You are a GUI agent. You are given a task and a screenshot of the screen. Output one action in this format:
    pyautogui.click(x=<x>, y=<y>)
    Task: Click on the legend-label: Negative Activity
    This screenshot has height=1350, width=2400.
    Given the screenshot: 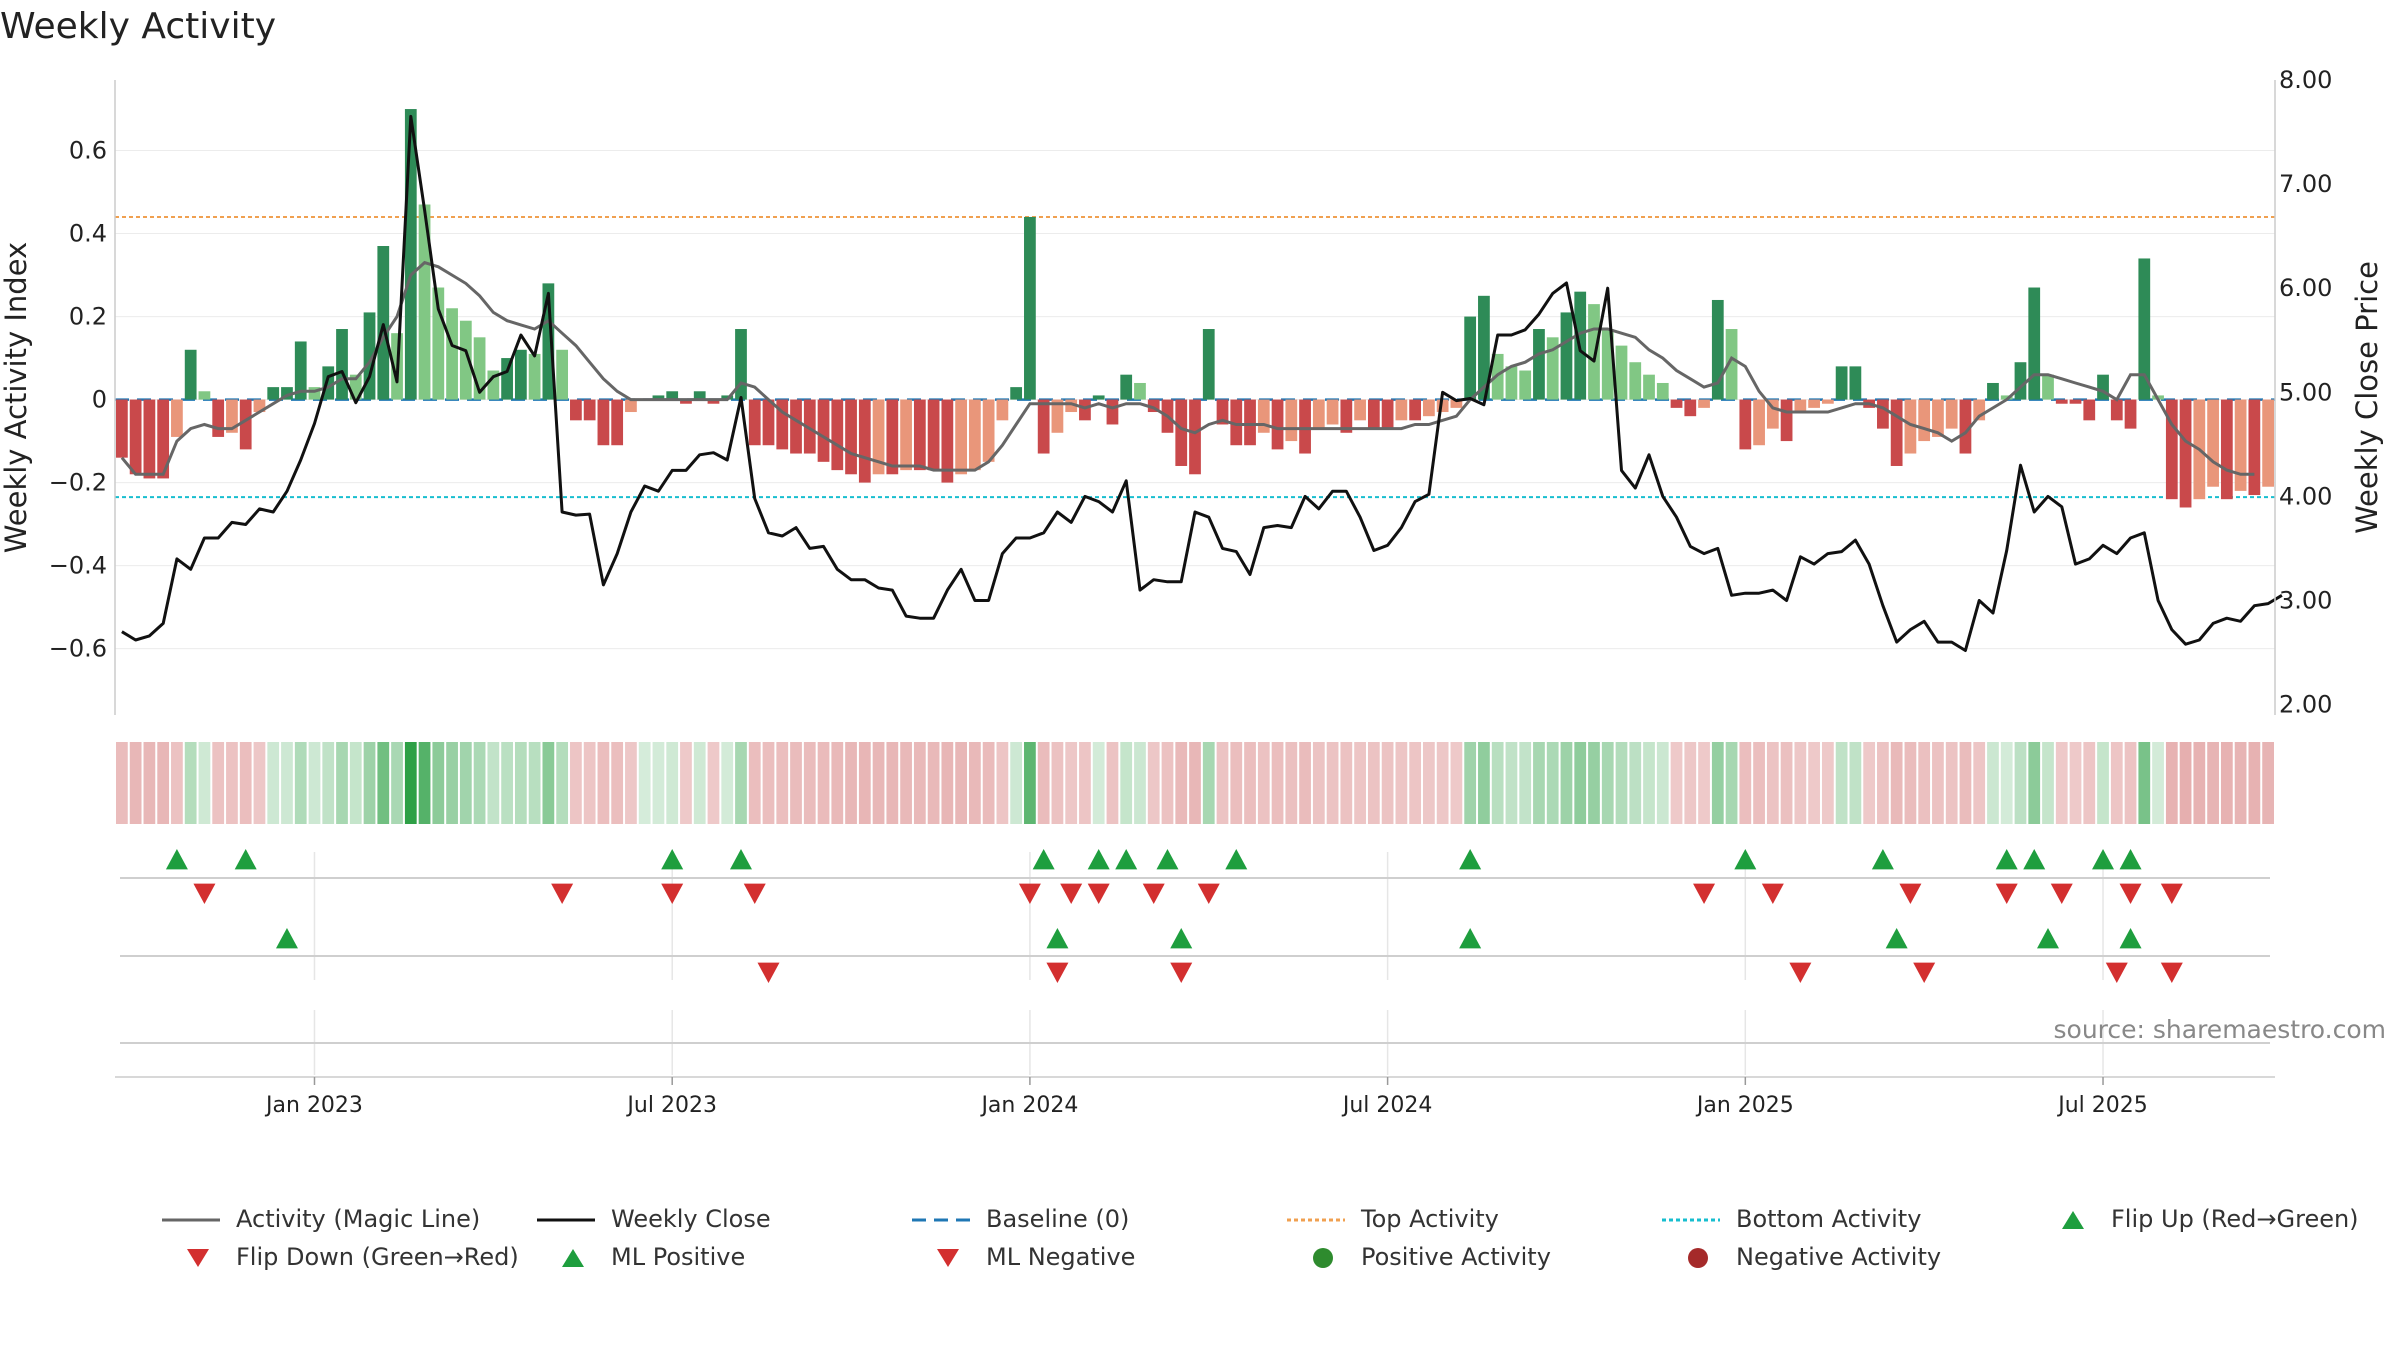 What is the action you would take?
    pyautogui.click(x=1839, y=1257)
    